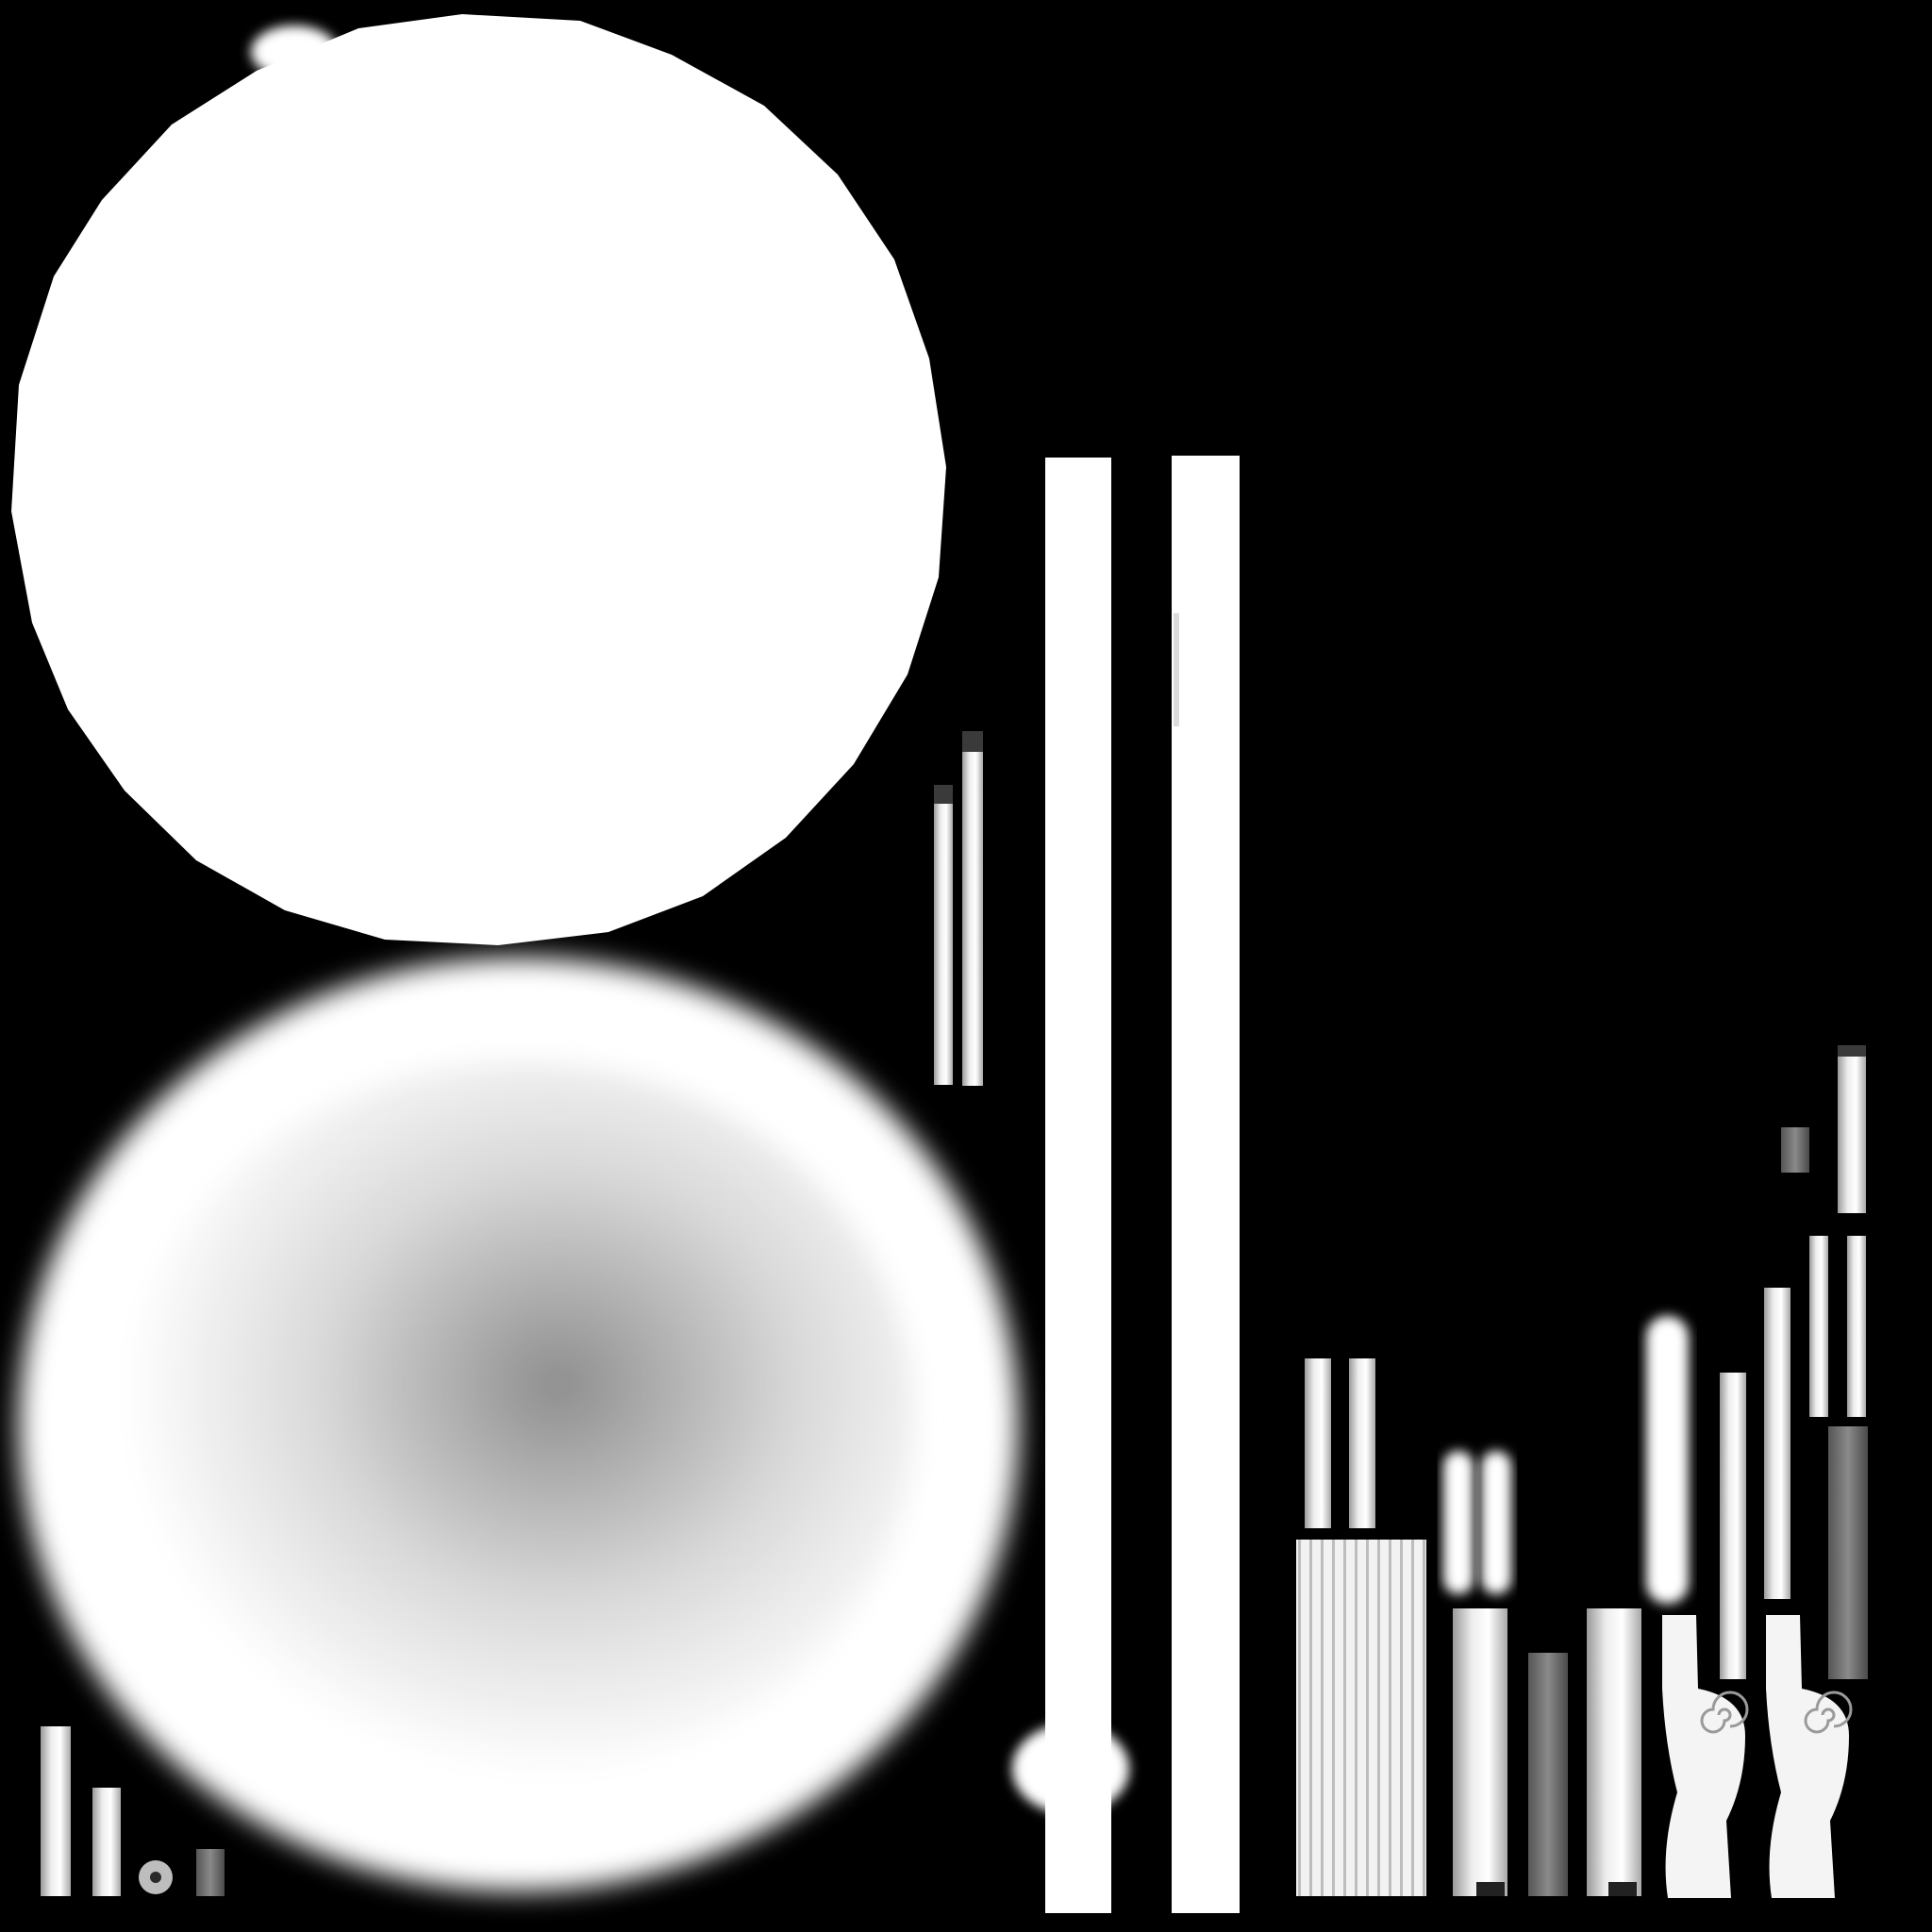 The image size is (1932, 1932). I want to click on uv-column-left, so click(1078, 1185).